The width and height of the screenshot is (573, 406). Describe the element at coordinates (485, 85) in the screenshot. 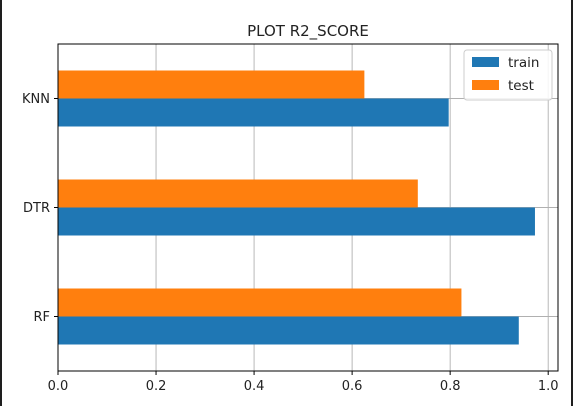

I see `legend-swatch-test` at that location.